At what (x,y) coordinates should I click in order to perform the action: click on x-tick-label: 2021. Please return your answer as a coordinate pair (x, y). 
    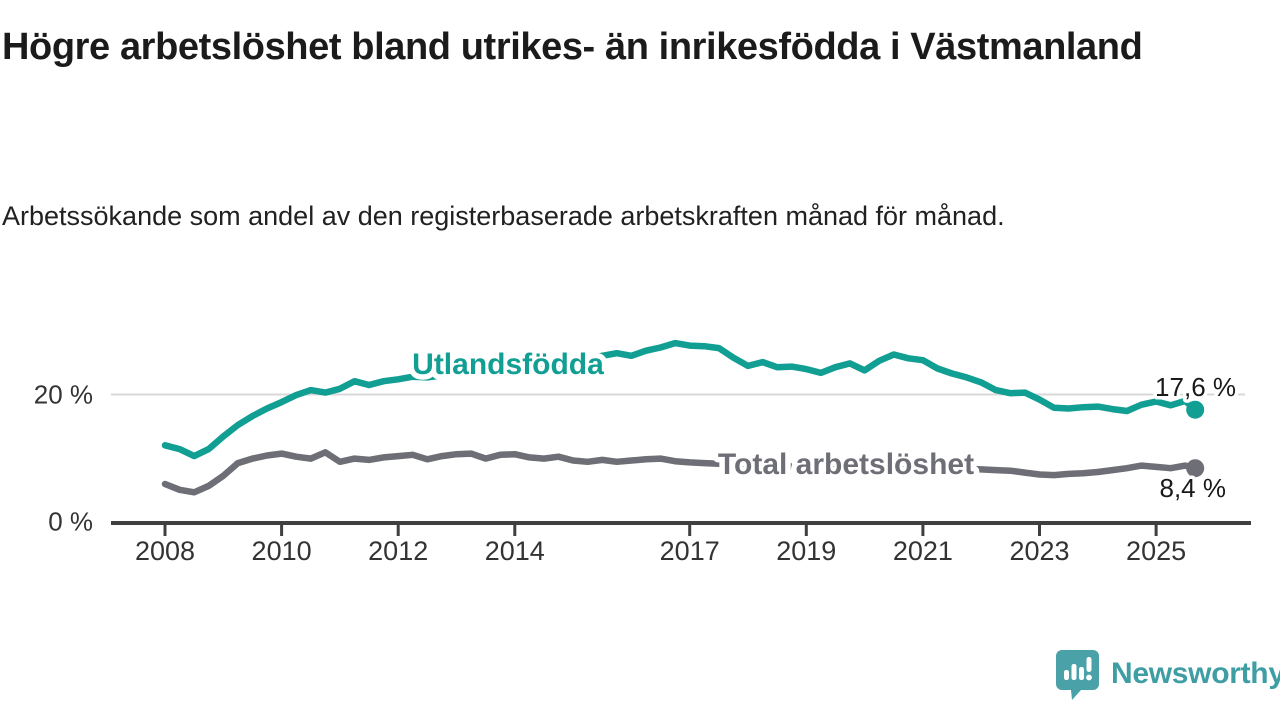
    Looking at the image, I should click on (923, 551).